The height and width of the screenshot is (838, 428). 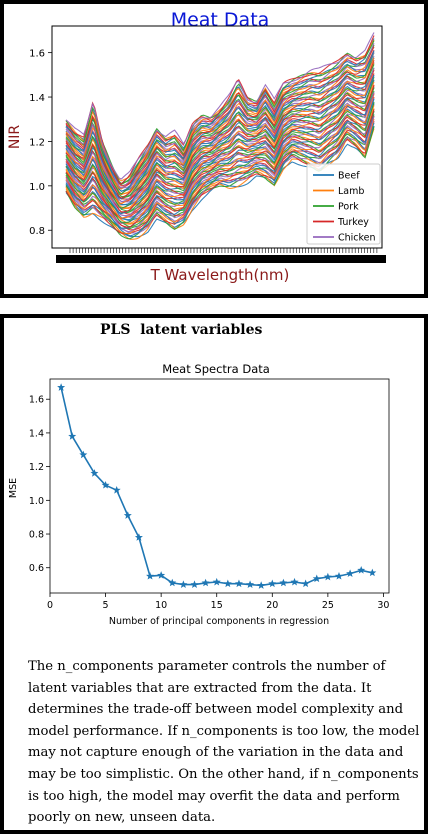 What do you see at coordinates (37, 54) in the screenshot?
I see `nir-tick-label: 1.6` at bounding box center [37, 54].